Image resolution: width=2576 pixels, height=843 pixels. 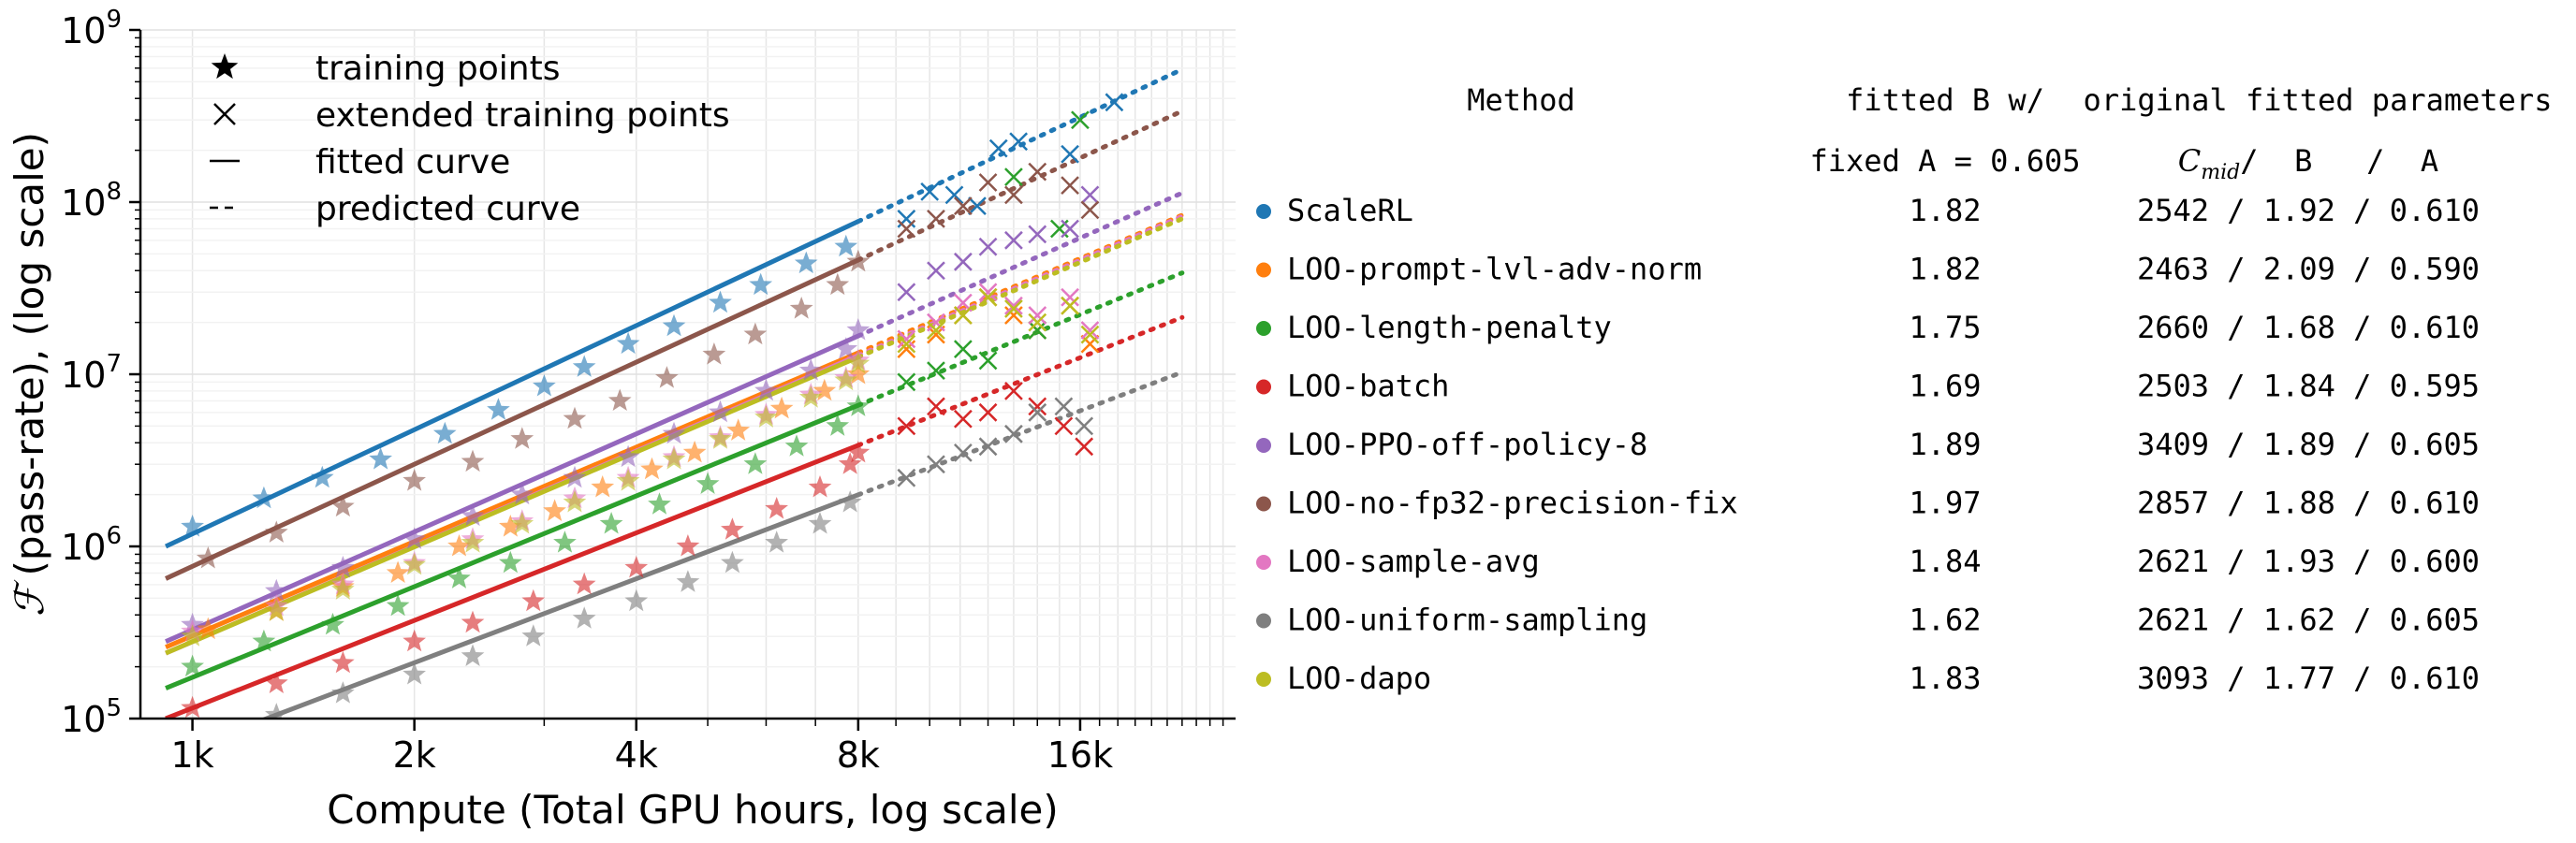 I want to click on table-cell-original: 2857 / 1.88 / 0.610, so click(x=2308, y=504).